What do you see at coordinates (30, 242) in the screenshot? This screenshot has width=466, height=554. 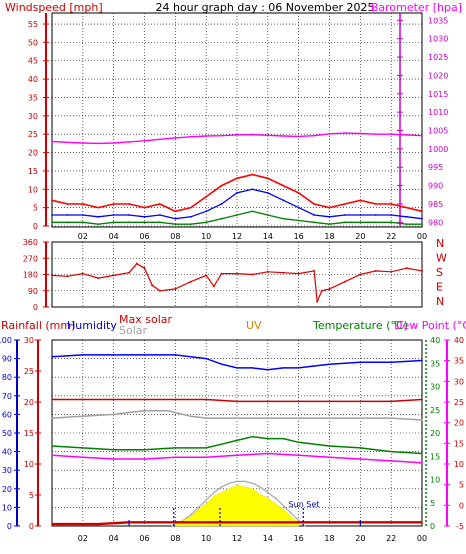 I see `direction-tick-label: 360` at bounding box center [30, 242].